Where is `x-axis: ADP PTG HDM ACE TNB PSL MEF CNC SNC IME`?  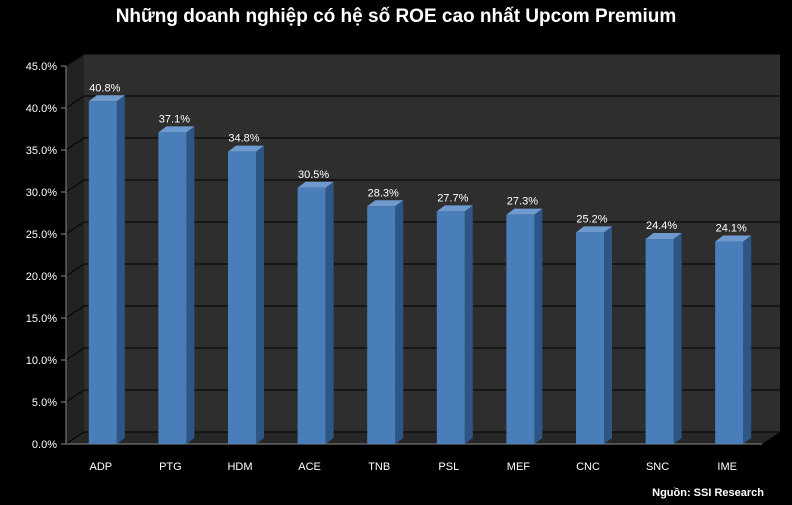 x-axis: ADP PTG HDM ACE TNB PSL MEF CNC SNC IME is located at coordinates (412, 467).